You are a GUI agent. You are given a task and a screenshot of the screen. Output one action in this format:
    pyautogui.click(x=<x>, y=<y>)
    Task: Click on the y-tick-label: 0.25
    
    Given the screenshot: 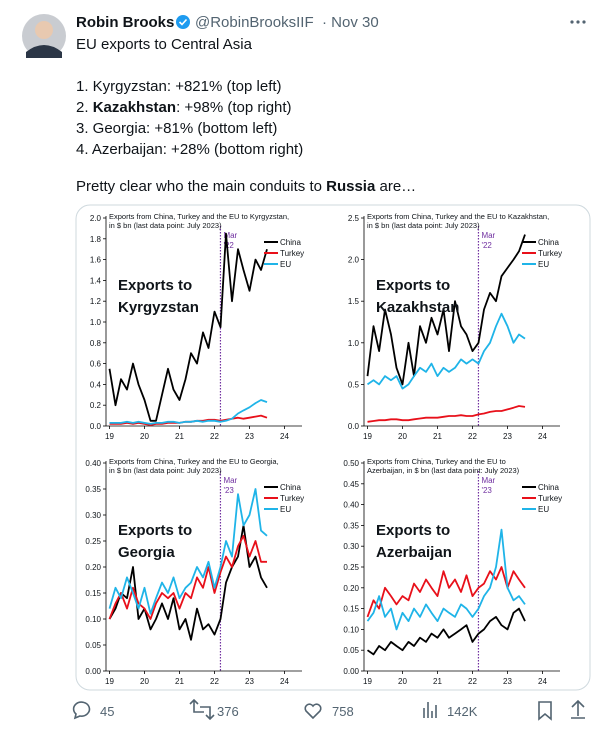 What is the action you would take?
    pyautogui.click(x=351, y=567)
    